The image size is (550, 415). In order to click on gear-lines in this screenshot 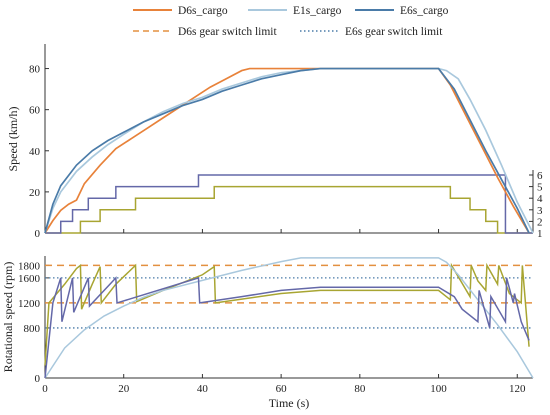, I will do `click(289, 204)`.